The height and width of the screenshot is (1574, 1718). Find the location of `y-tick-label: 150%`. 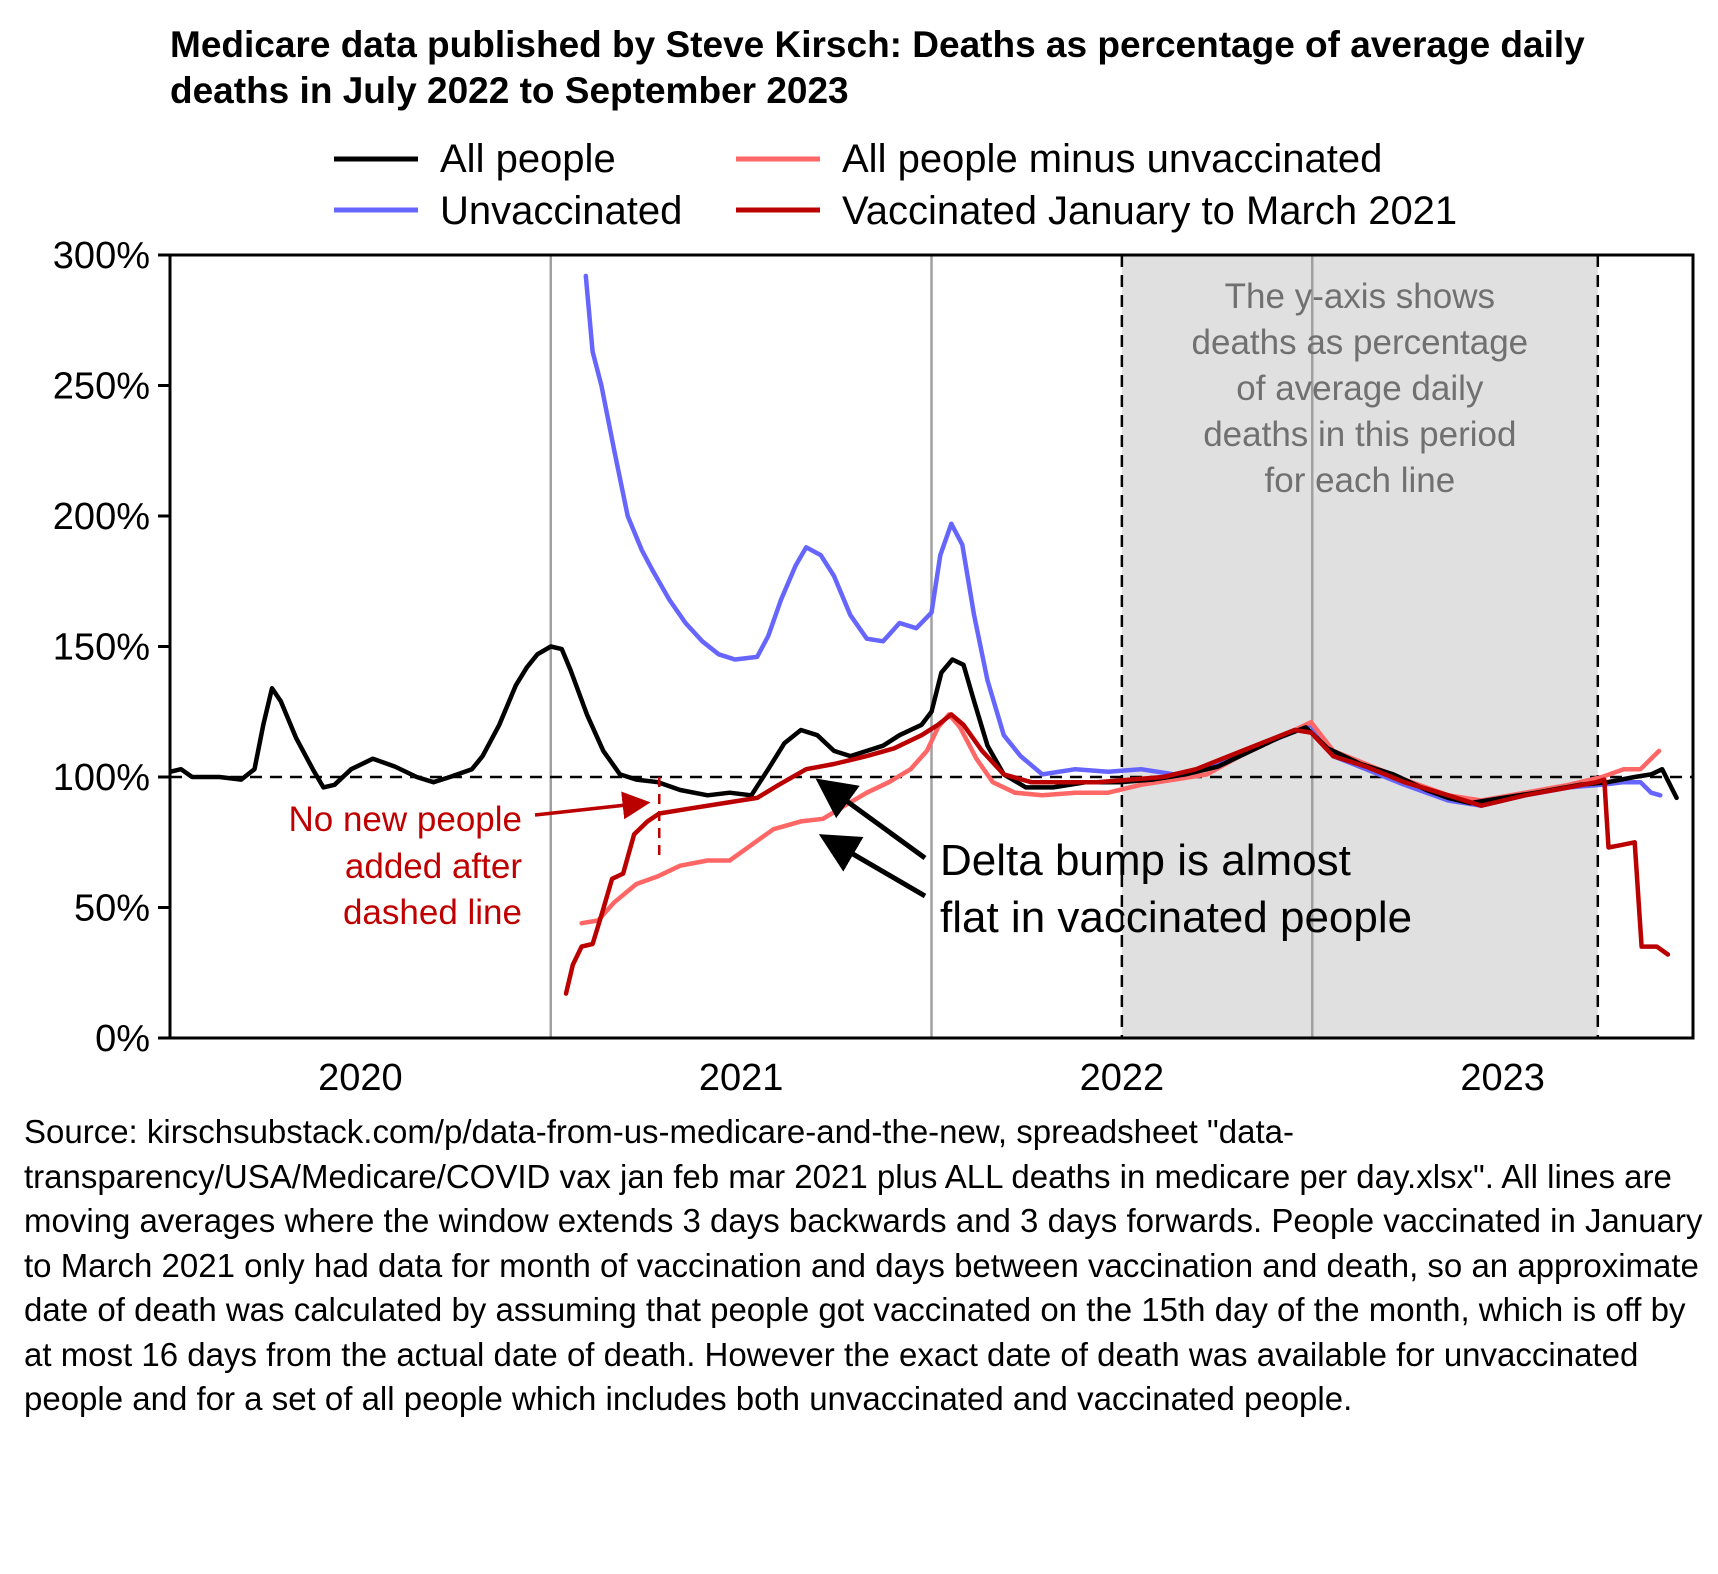

y-tick-label: 150% is located at coordinates (101, 648).